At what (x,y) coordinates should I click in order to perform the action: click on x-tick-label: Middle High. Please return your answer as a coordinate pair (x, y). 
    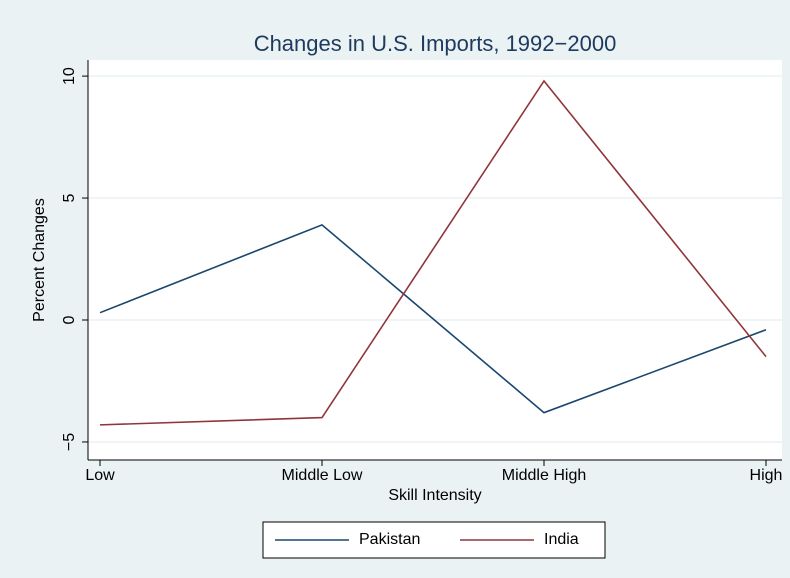
    Looking at the image, I should click on (544, 475).